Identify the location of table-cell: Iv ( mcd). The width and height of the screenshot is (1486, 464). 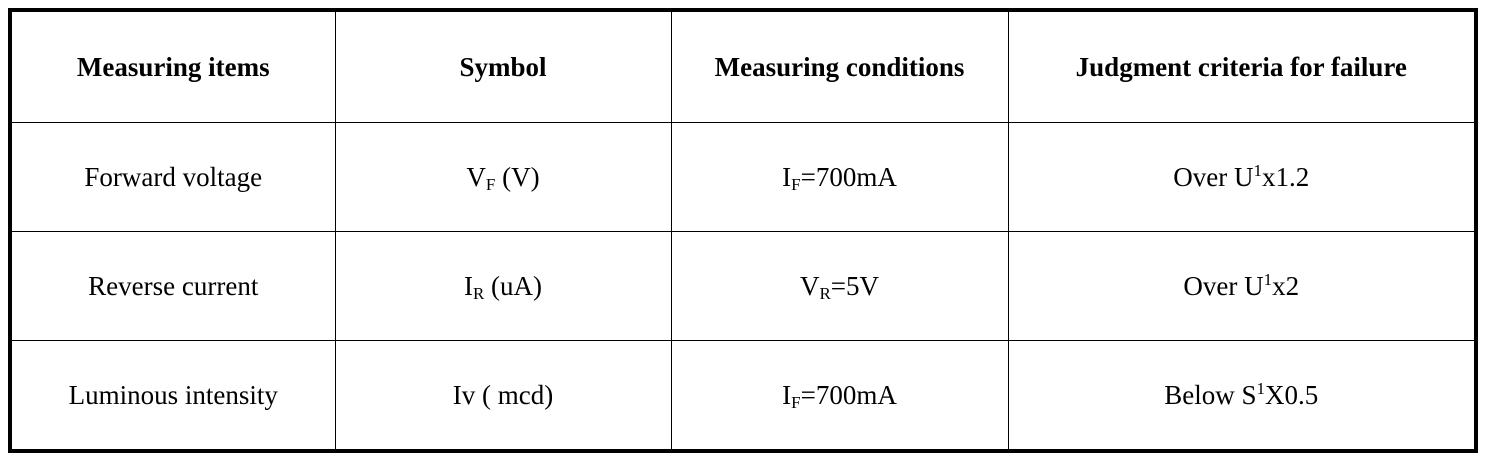
(503, 396).